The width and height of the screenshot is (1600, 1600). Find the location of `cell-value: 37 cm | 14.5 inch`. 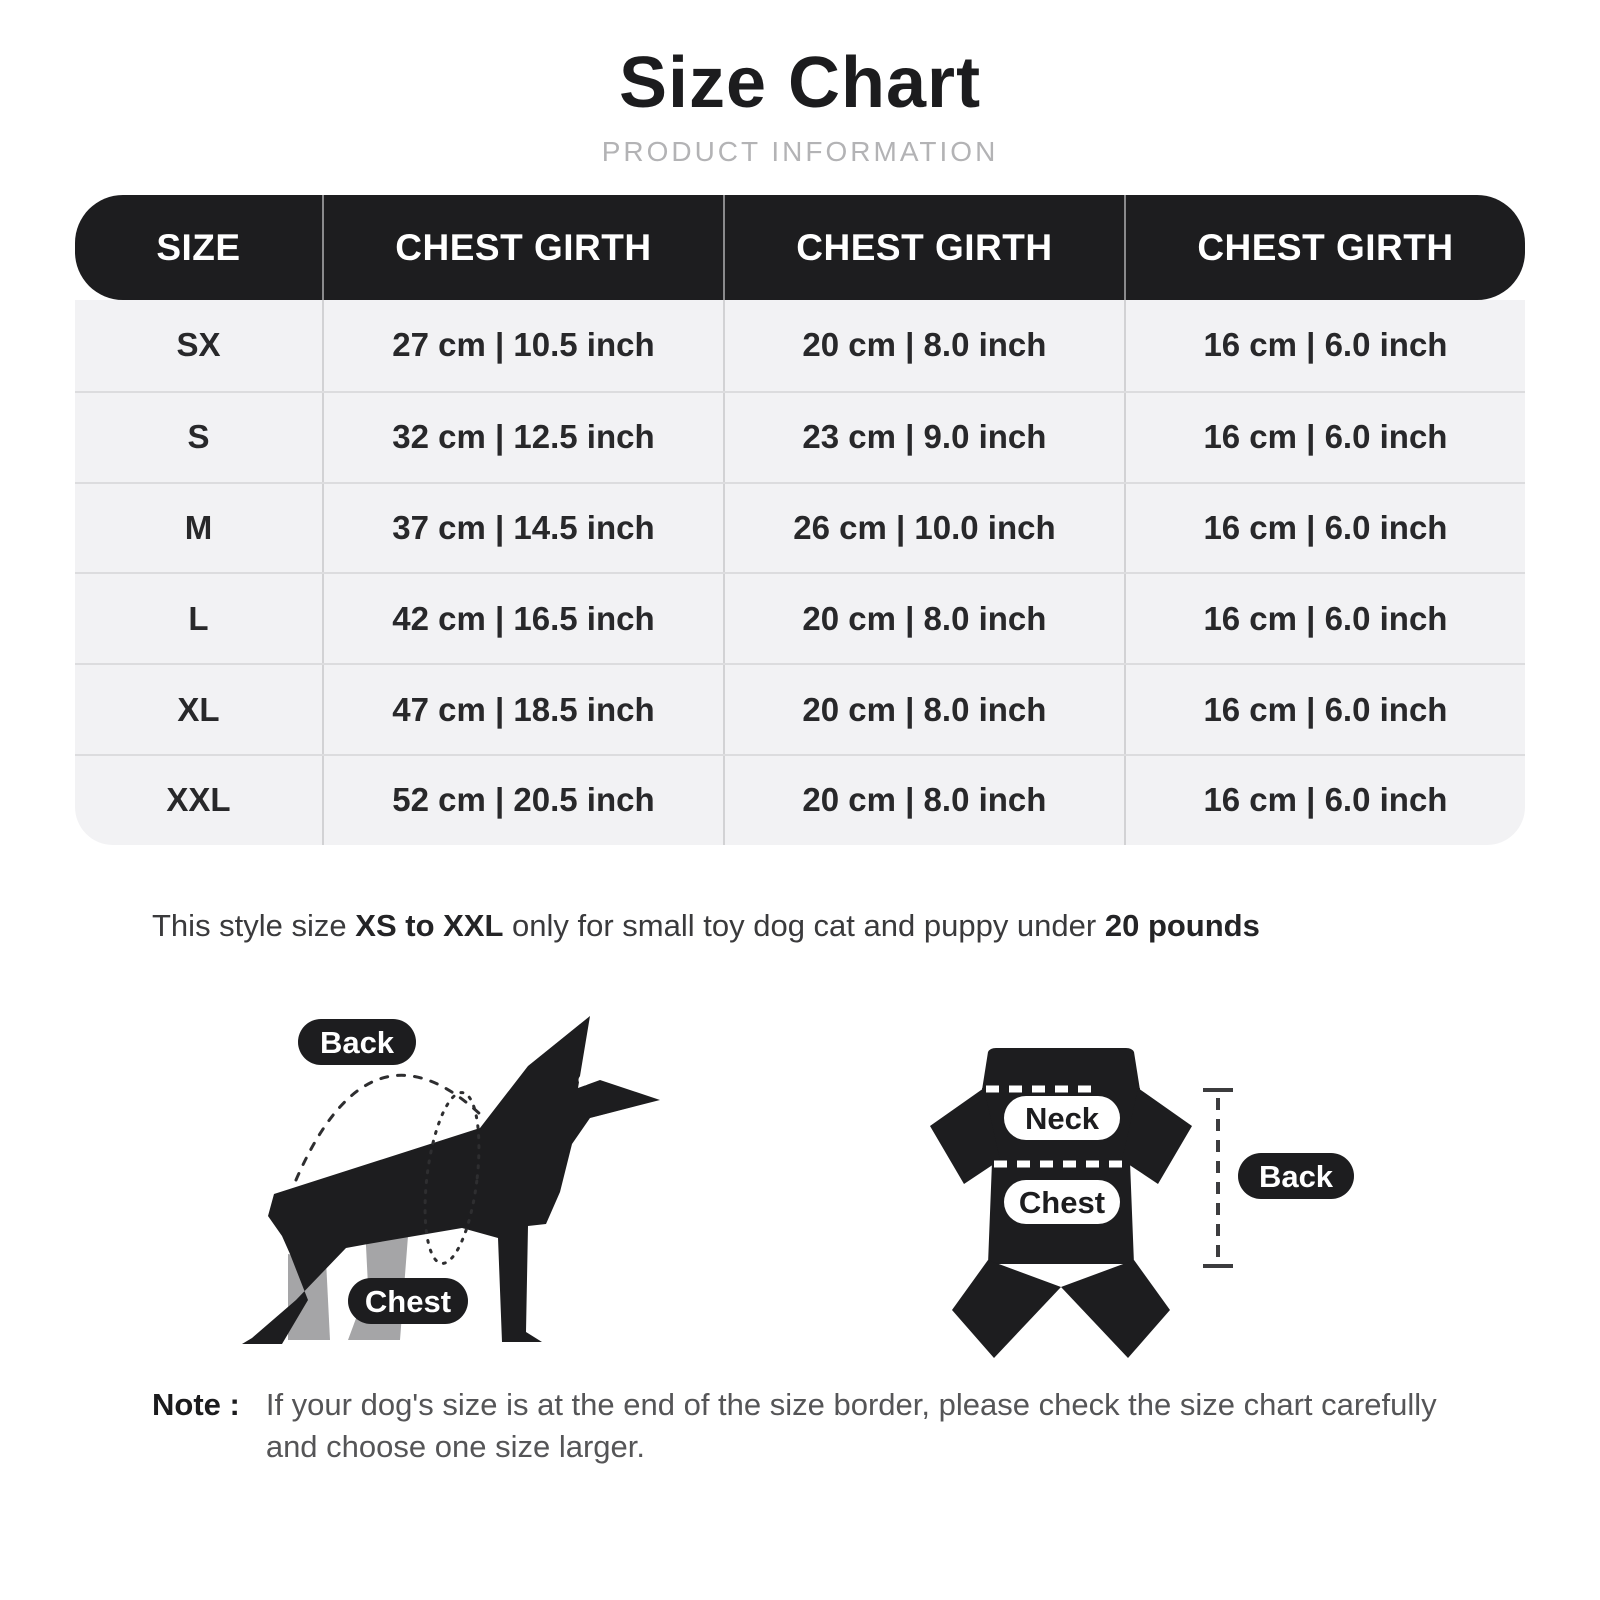

cell-value: 37 cm | 14.5 inch is located at coordinates (522, 528).